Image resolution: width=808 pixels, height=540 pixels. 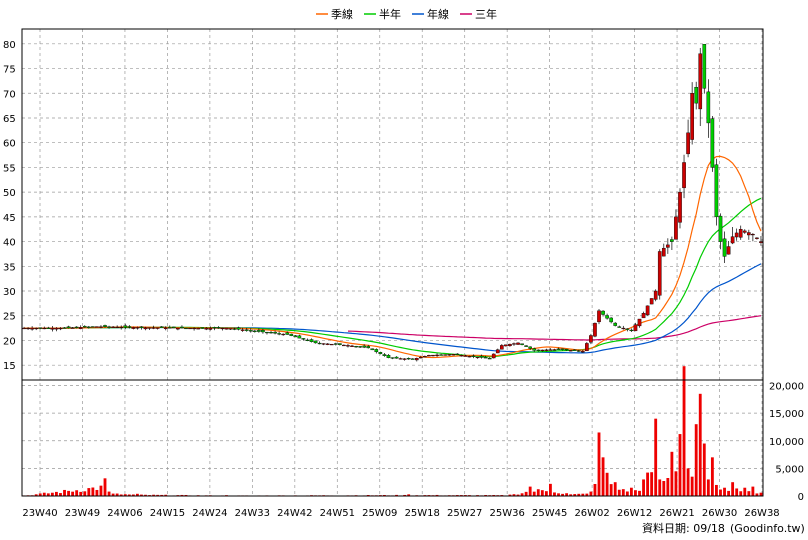 What do you see at coordinates (9, 292) in the screenshot?
I see `price-tick-label: 30` at bounding box center [9, 292].